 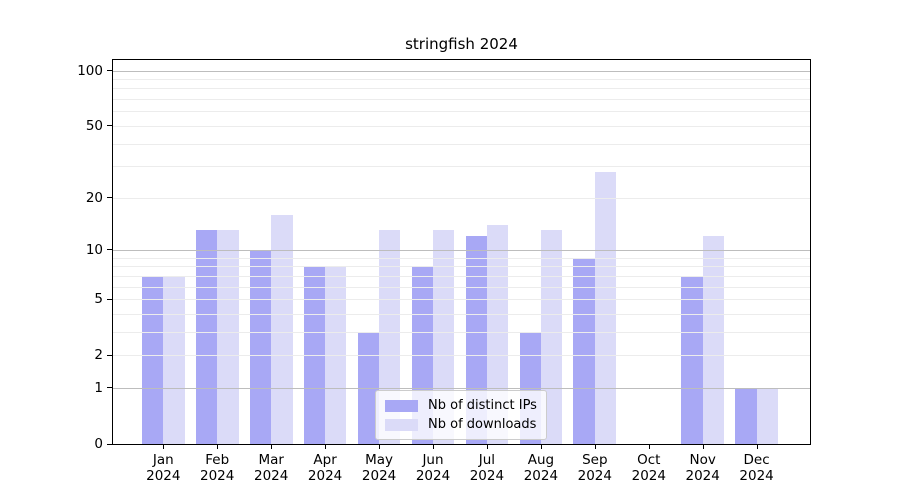 I want to click on ytick-label-100: 100, so click(x=90, y=70).